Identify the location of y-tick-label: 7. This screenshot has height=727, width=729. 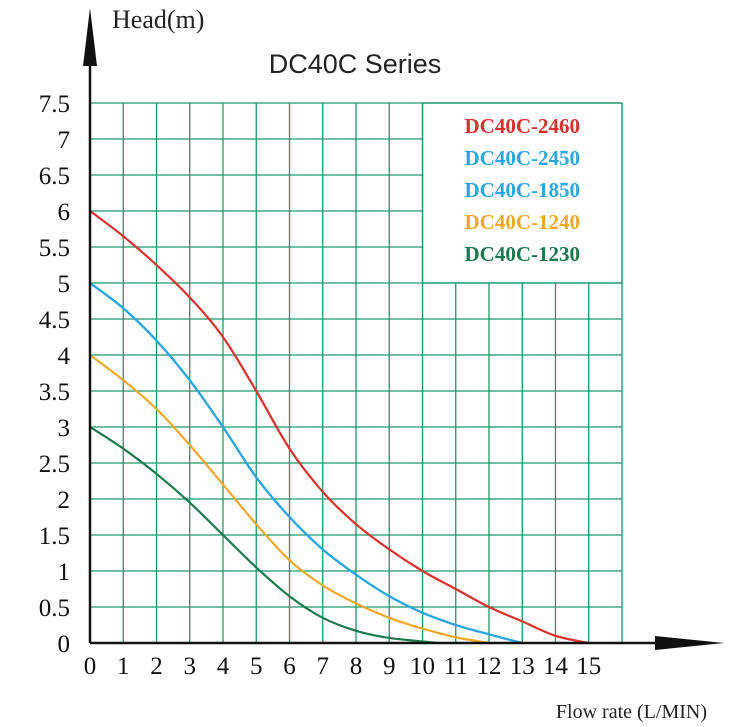
(64, 140).